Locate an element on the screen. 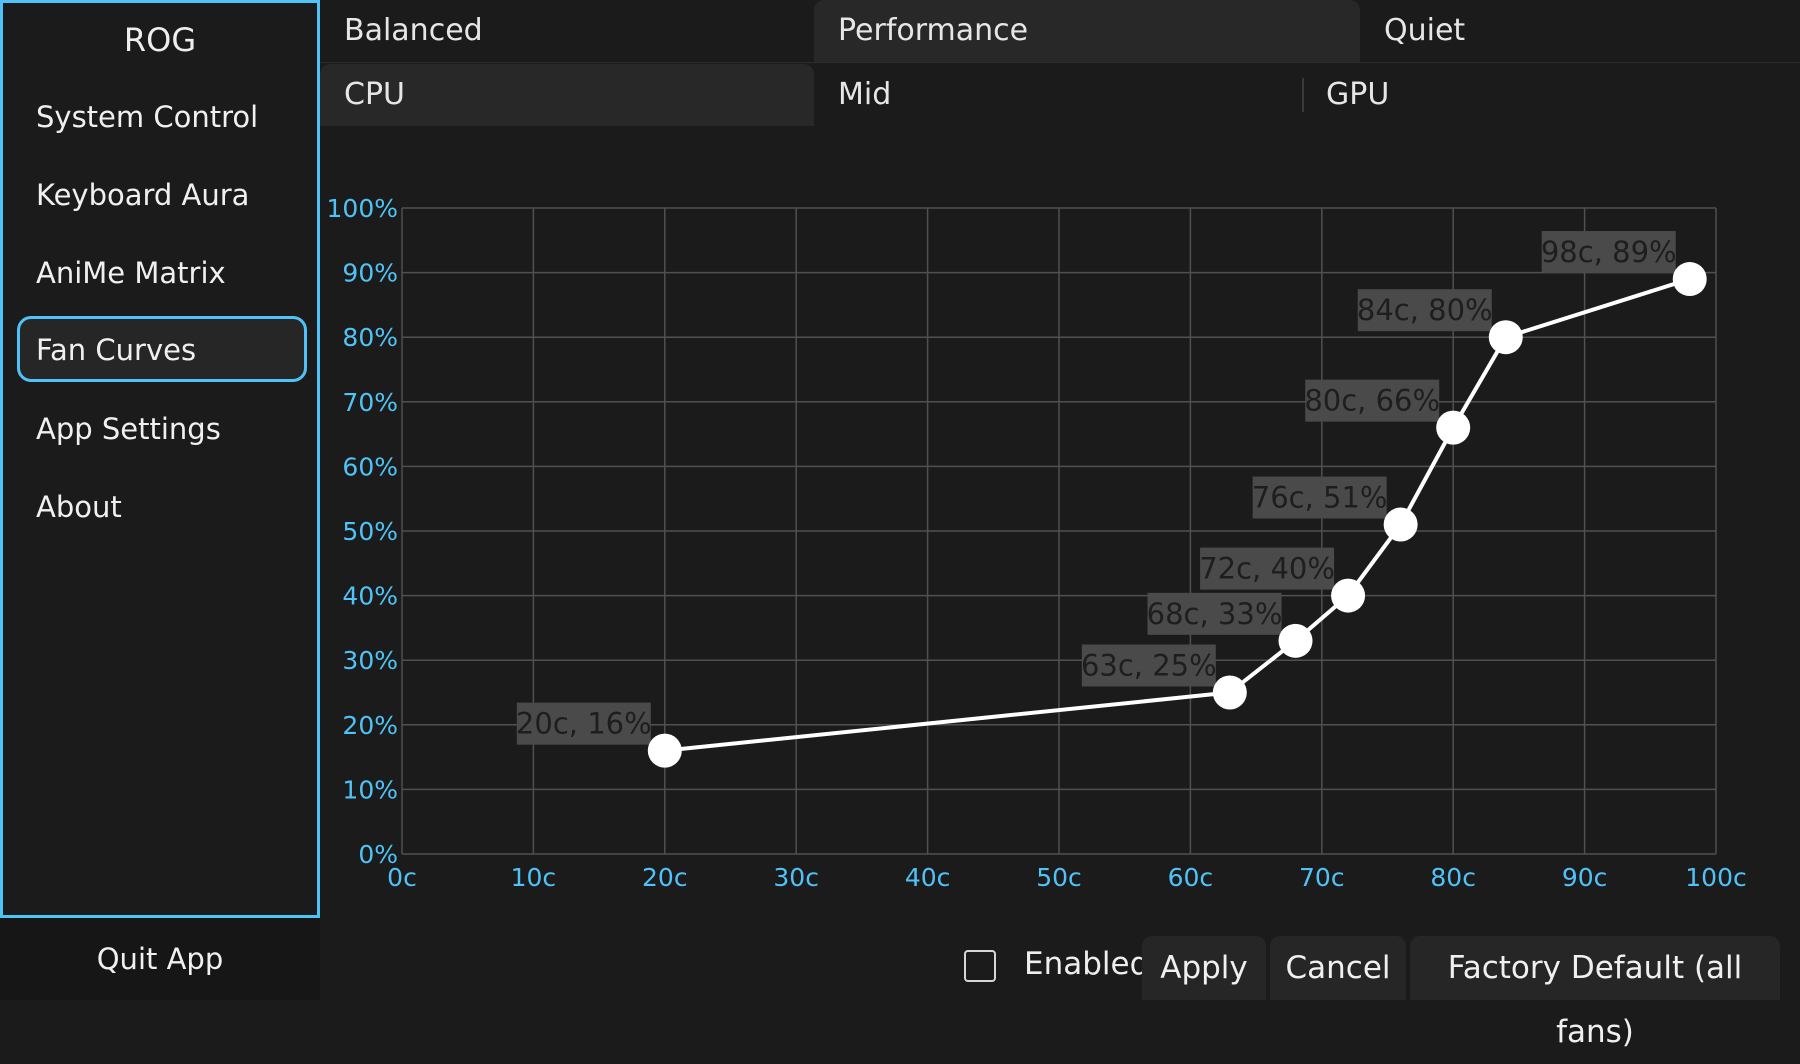 This screenshot has width=1800, height=1064. y-tick-label: 80% is located at coordinates (370, 337).